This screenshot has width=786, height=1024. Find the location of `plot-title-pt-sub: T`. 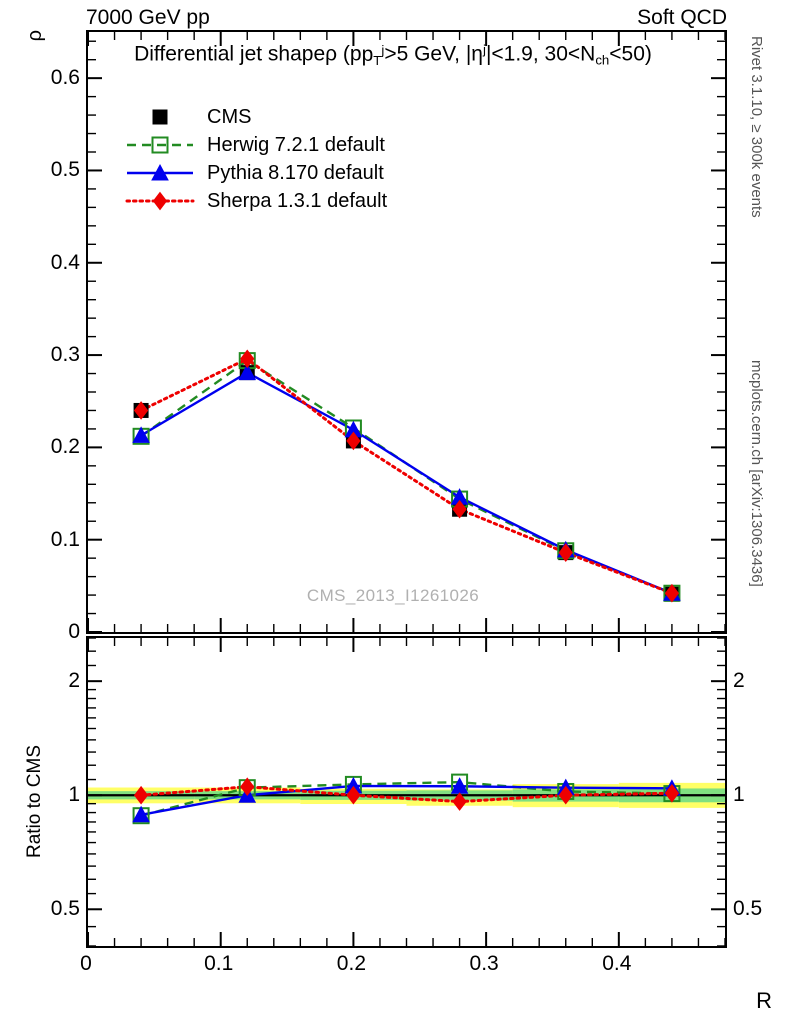

plot-title-pt-sub: T is located at coordinates (377, 60).